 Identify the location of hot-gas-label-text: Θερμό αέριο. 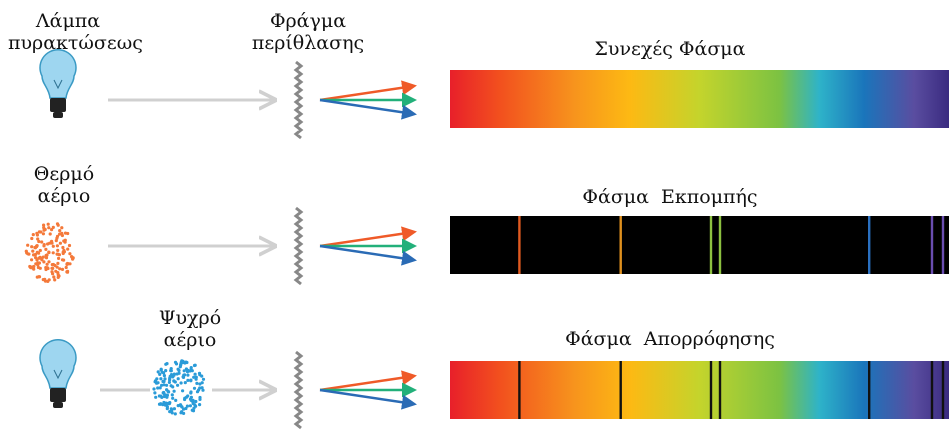
(64, 185).